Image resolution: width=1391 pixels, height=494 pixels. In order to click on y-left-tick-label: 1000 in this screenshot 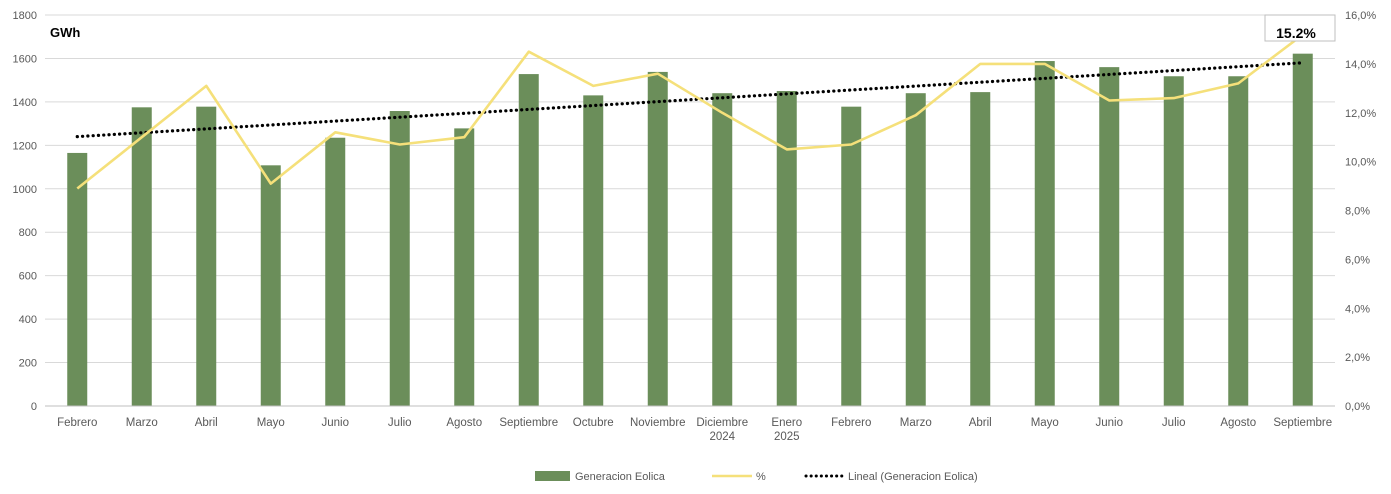, I will do `click(25, 190)`.